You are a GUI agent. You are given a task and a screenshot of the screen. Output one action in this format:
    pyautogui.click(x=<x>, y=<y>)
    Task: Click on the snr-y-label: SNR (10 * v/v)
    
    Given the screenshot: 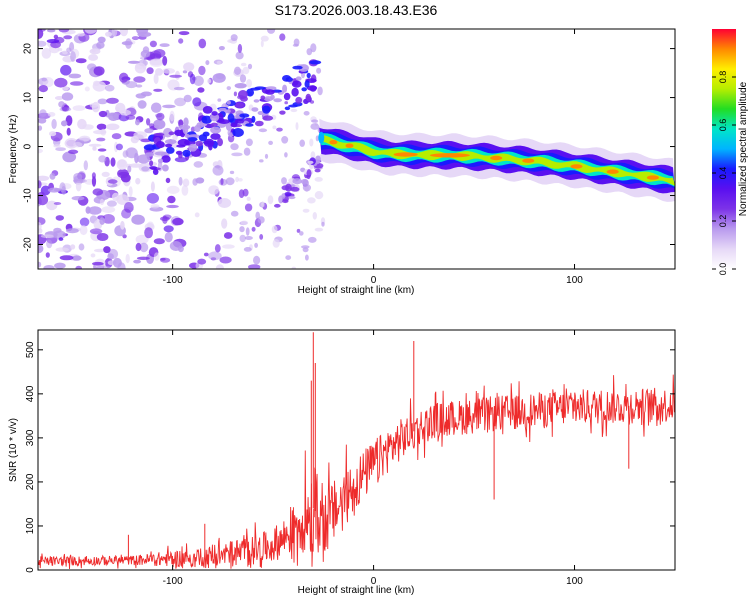 What is the action you would take?
    pyautogui.click(x=13, y=450)
    